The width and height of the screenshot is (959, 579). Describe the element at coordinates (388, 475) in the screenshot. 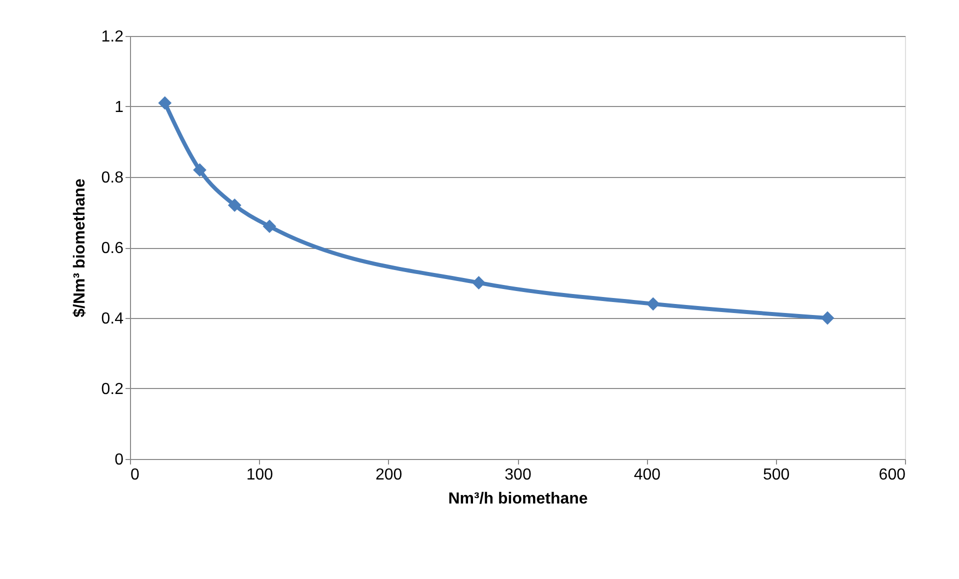

I see `x-tick-label: 200` at that location.